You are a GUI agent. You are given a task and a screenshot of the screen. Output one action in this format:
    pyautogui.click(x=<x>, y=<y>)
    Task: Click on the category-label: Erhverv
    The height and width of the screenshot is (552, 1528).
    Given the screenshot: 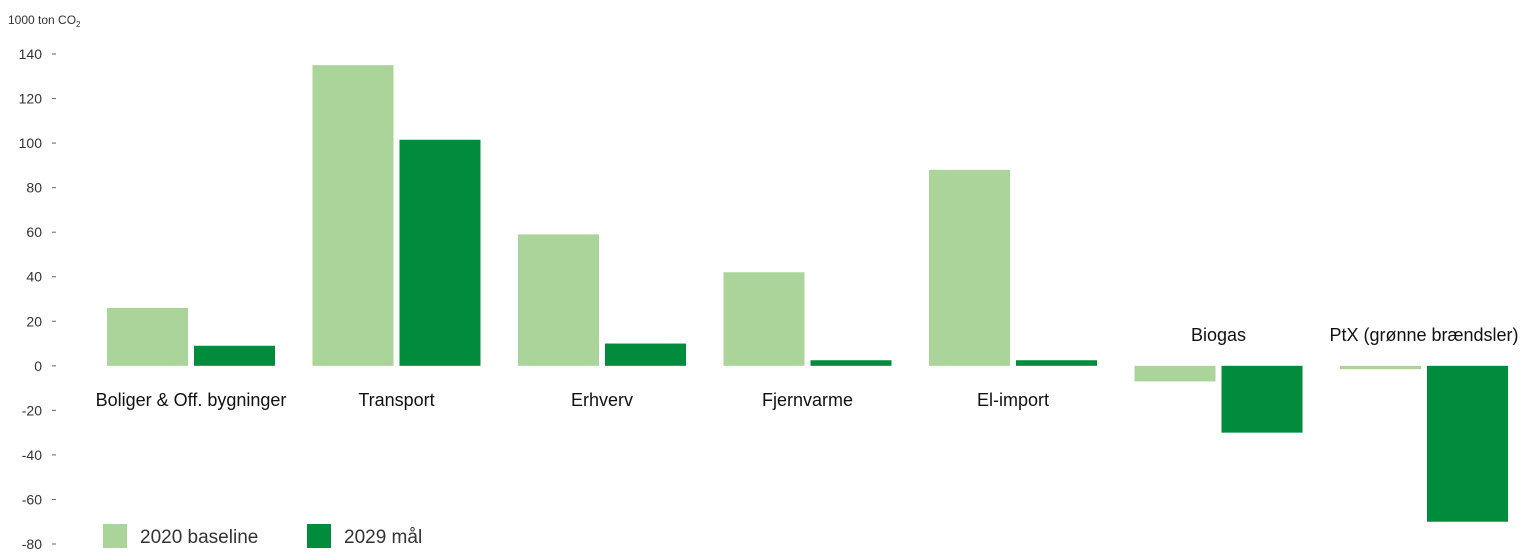 What is the action you would take?
    pyautogui.click(x=602, y=400)
    